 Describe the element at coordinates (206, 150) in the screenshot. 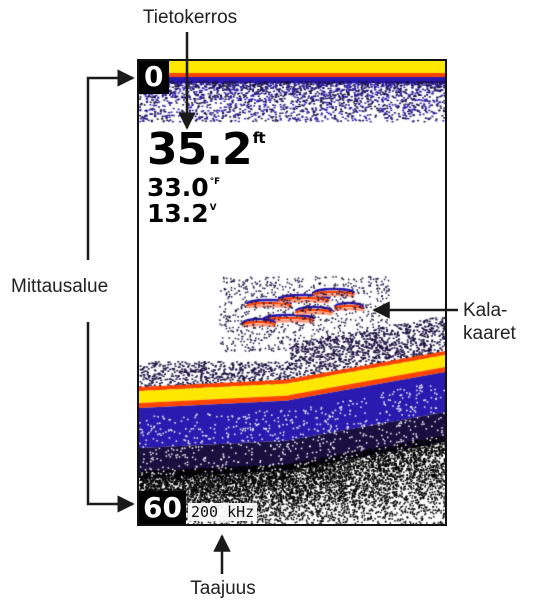

I see `depth-readout: 35.2ft` at that location.